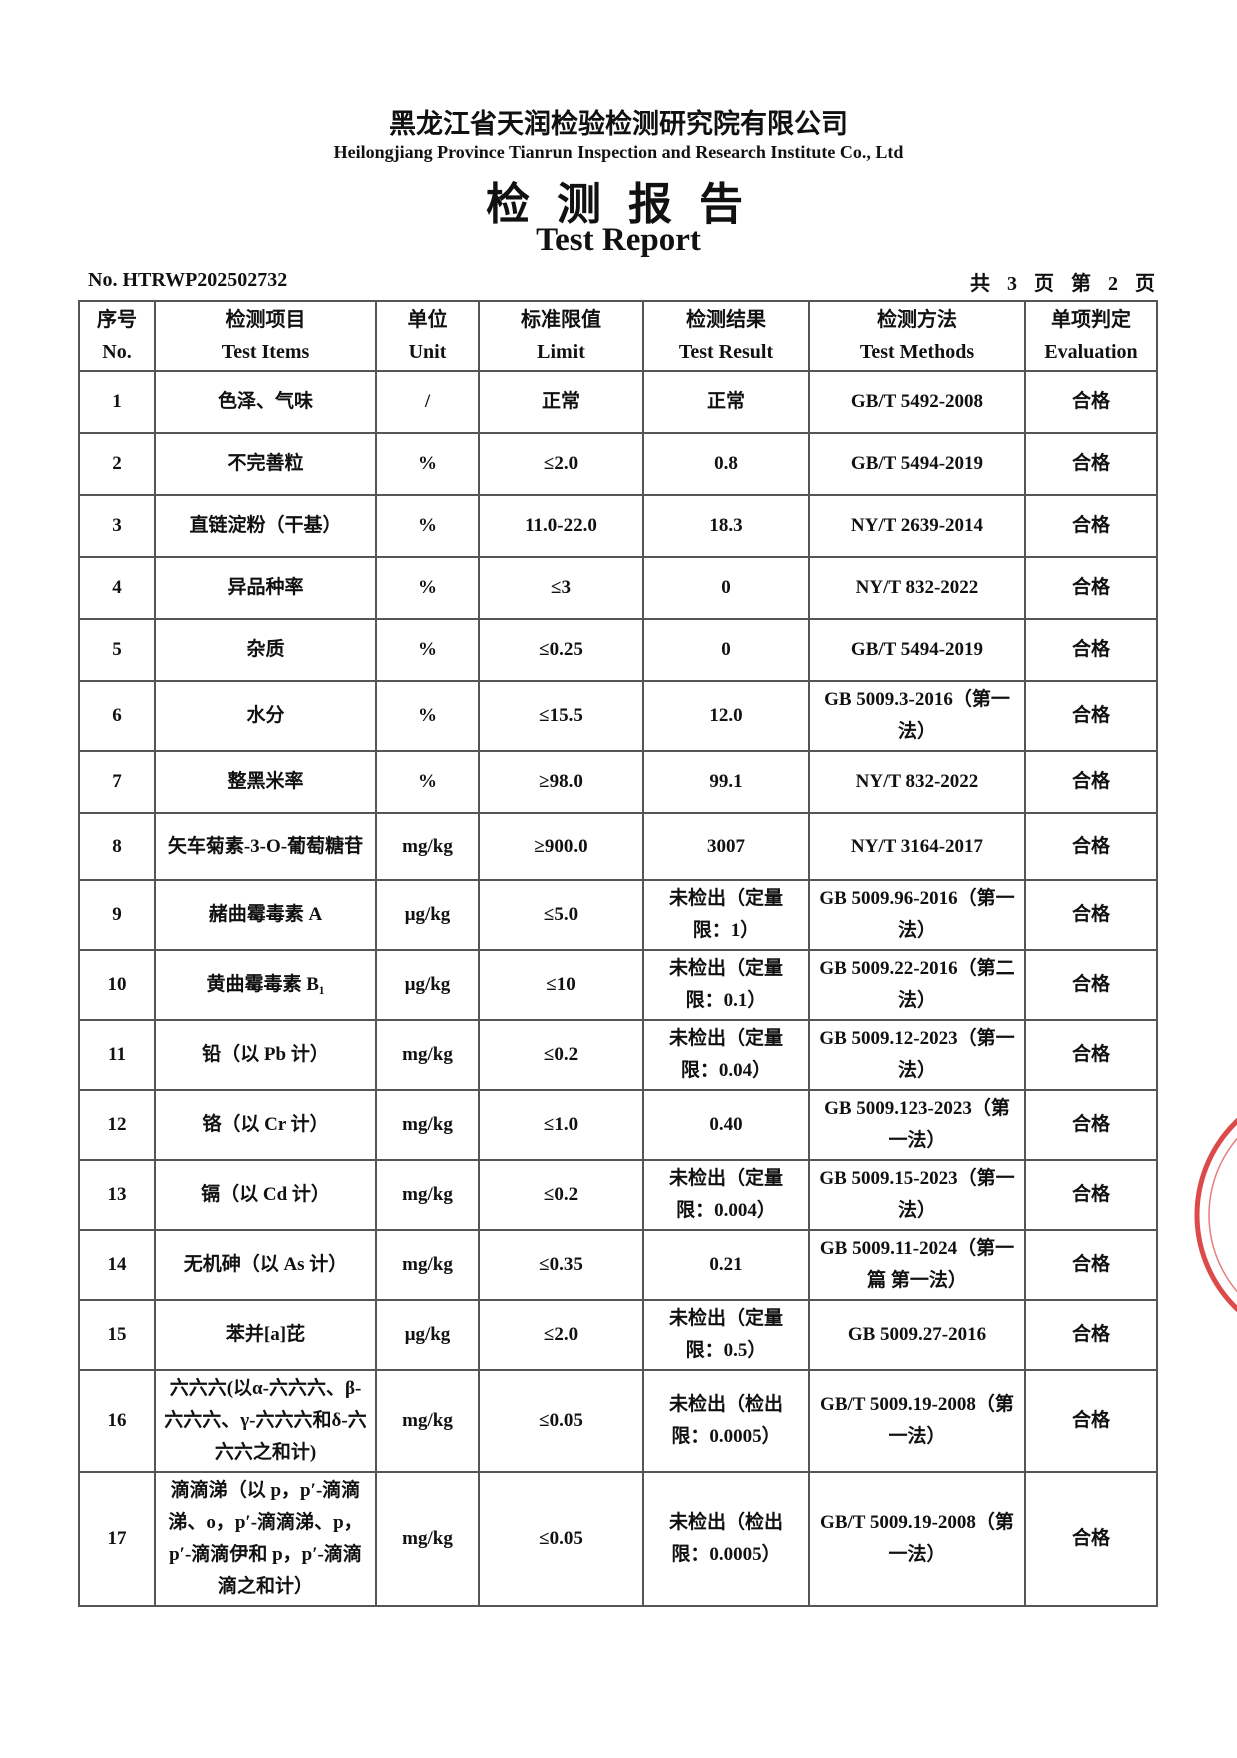 The width and height of the screenshot is (1237, 1758). I want to click on table-cell: GB/T 5492-2008, so click(917, 402).